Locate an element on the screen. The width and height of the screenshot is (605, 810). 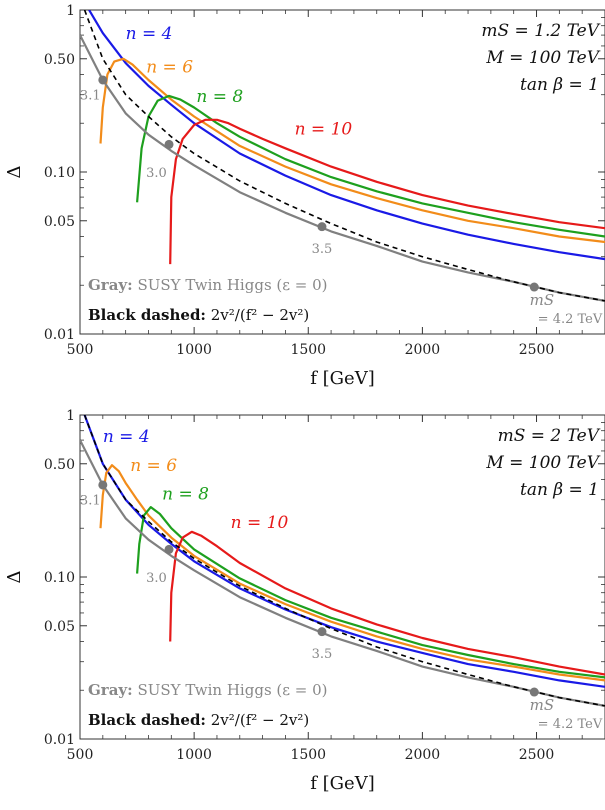
parameter-label: mS = 2 TeV is located at coordinates (549, 436).